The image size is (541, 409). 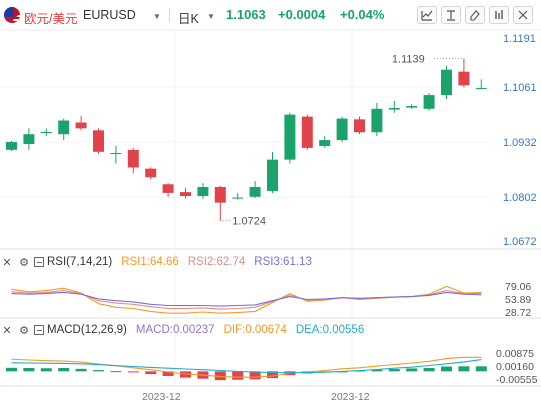 I want to click on indicator-icon, so click(x=499, y=15).